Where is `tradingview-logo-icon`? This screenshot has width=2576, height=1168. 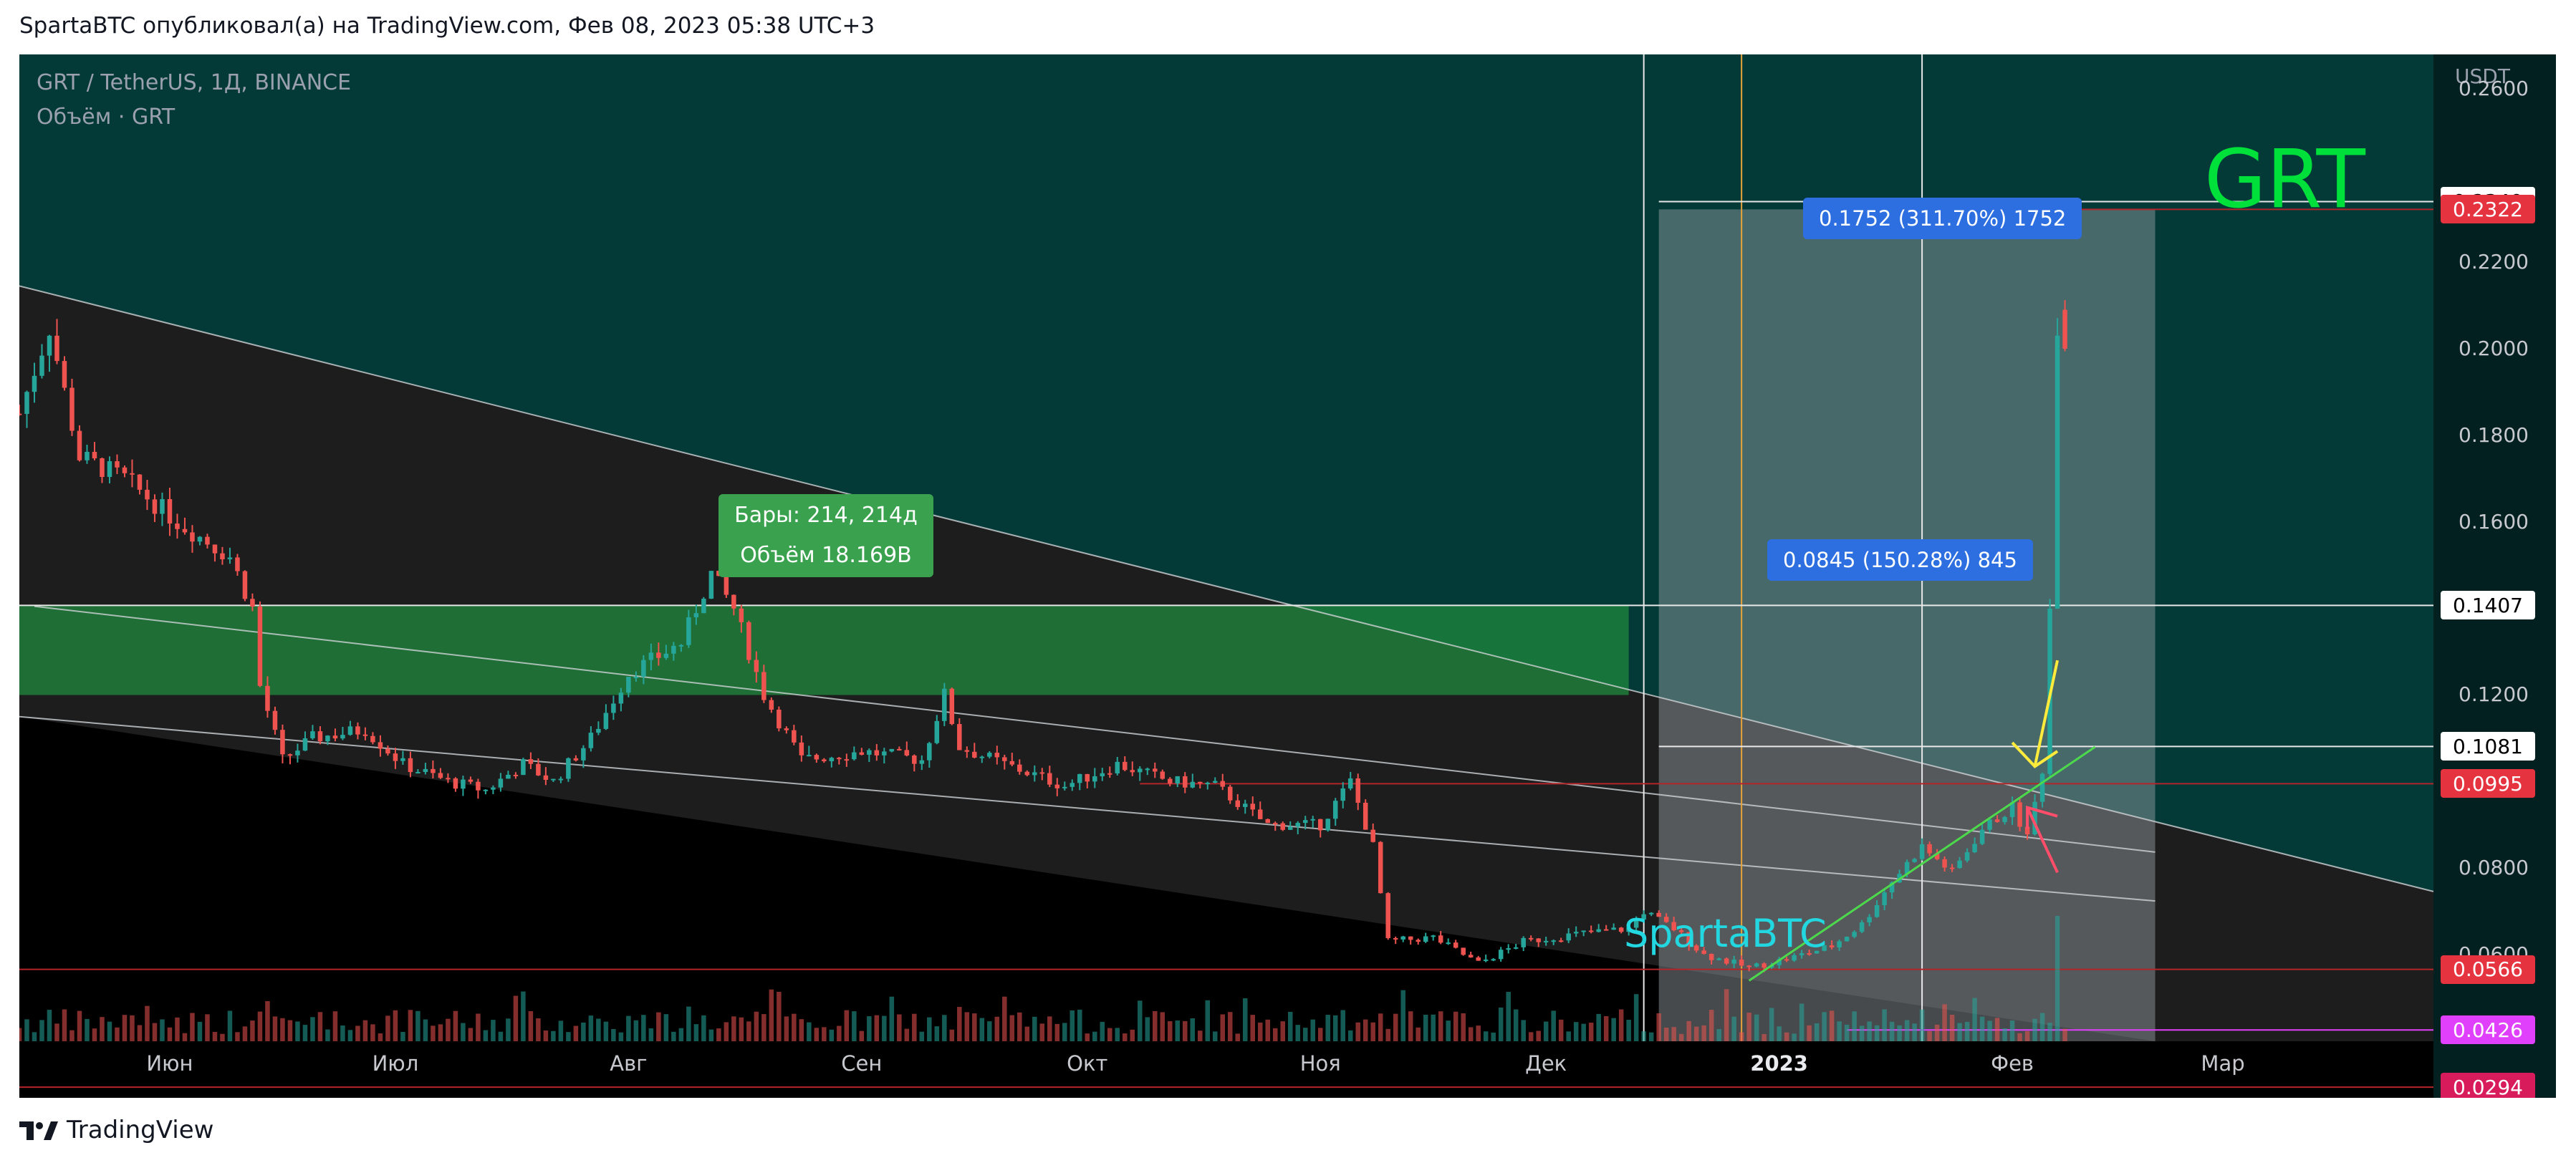
tradingview-logo-icon is located at coordinates (39, 1130).